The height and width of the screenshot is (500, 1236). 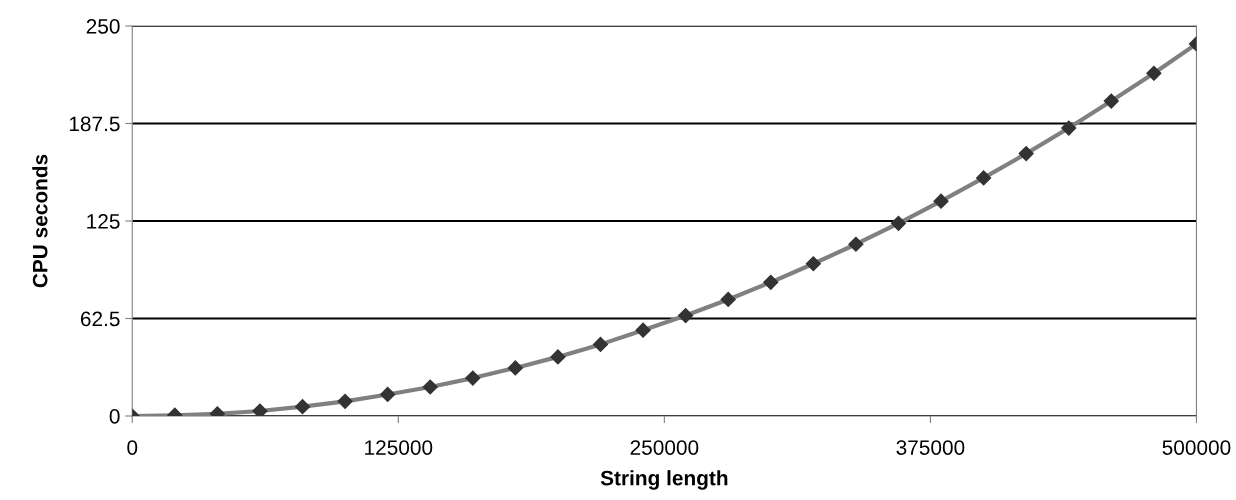 What do you see at coordinates (132, 447) in the screenshot?
I see `x-tick-label: 0` at bounding box center [132, 447].